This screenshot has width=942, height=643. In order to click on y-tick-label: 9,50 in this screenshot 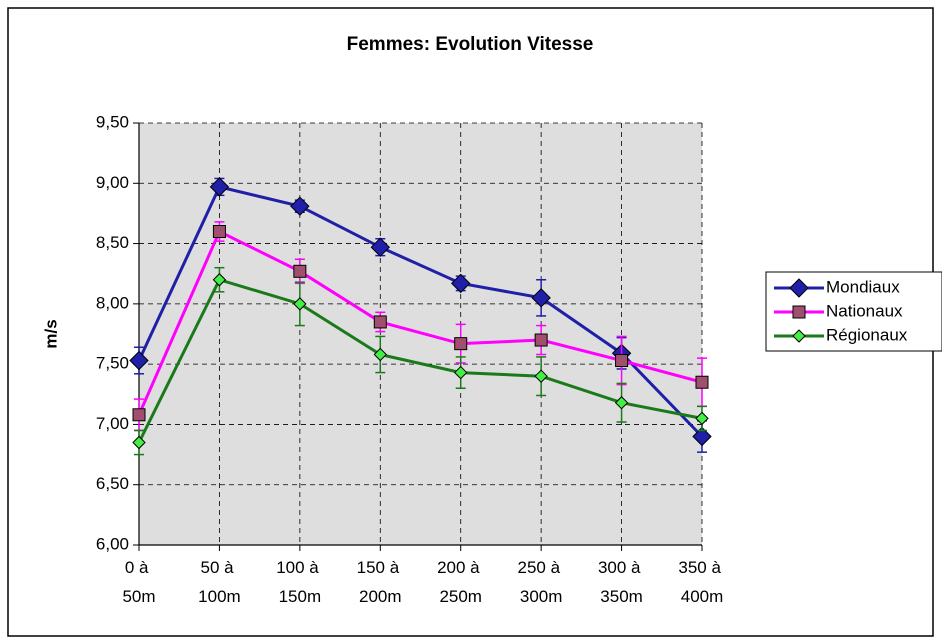, I will do `click(112, 121)`.